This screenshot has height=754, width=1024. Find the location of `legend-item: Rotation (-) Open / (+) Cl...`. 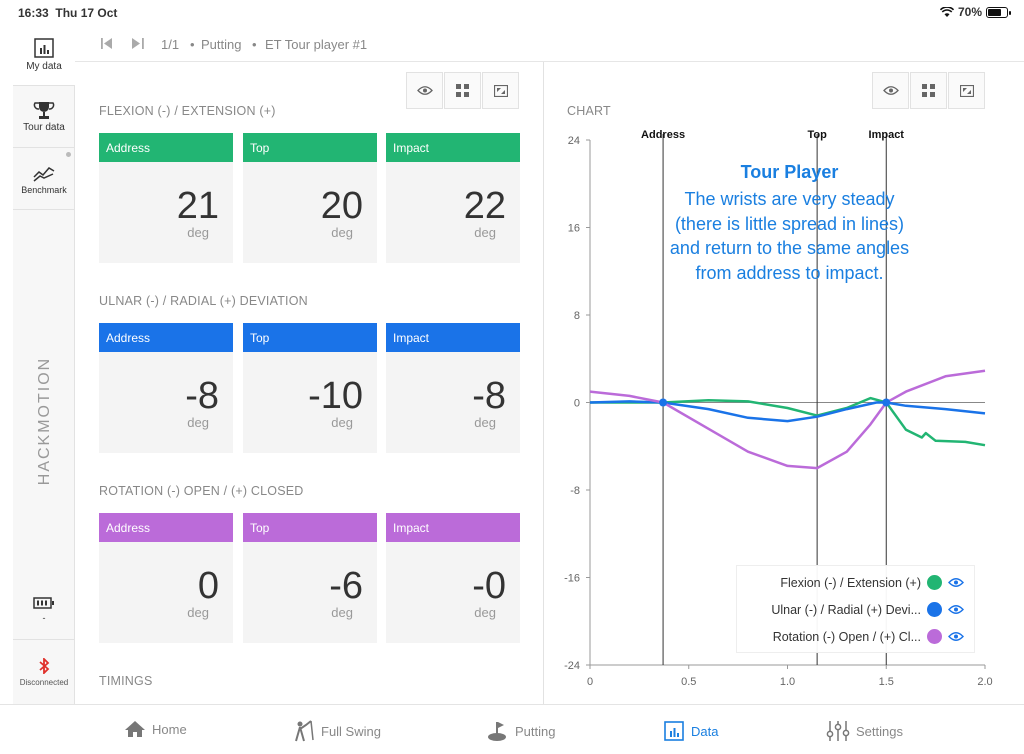

legend-item: Rotation (-) Open / (+) Cl... is located at coordinates (868, 636).